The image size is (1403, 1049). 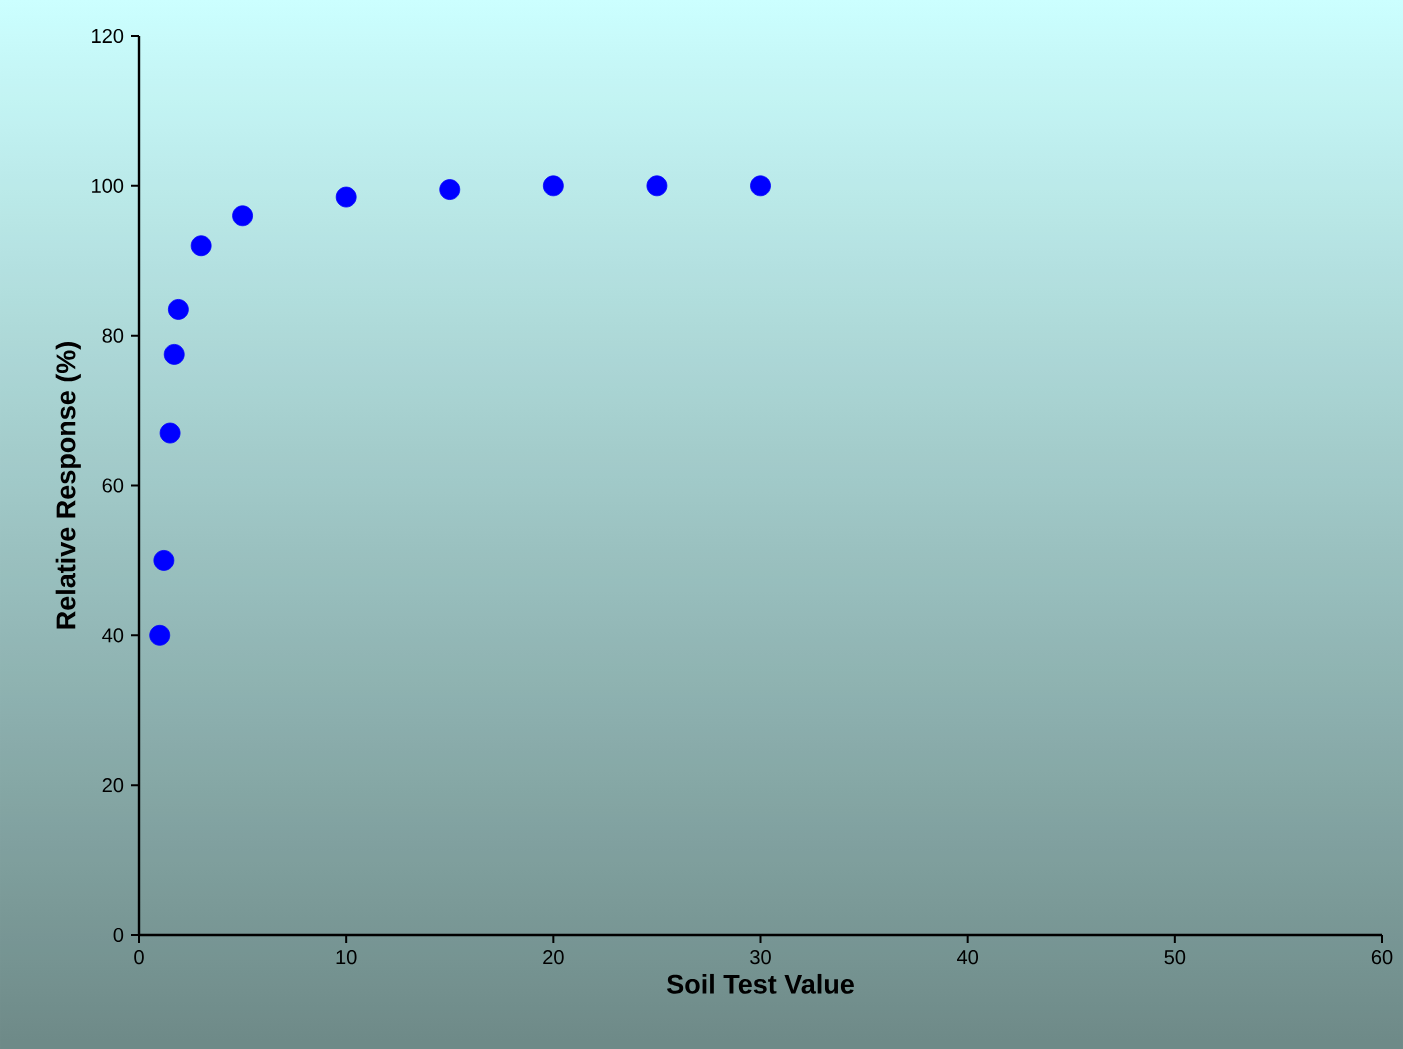 I want to click on x-tick-label: 20, so click(x=553, y=957).